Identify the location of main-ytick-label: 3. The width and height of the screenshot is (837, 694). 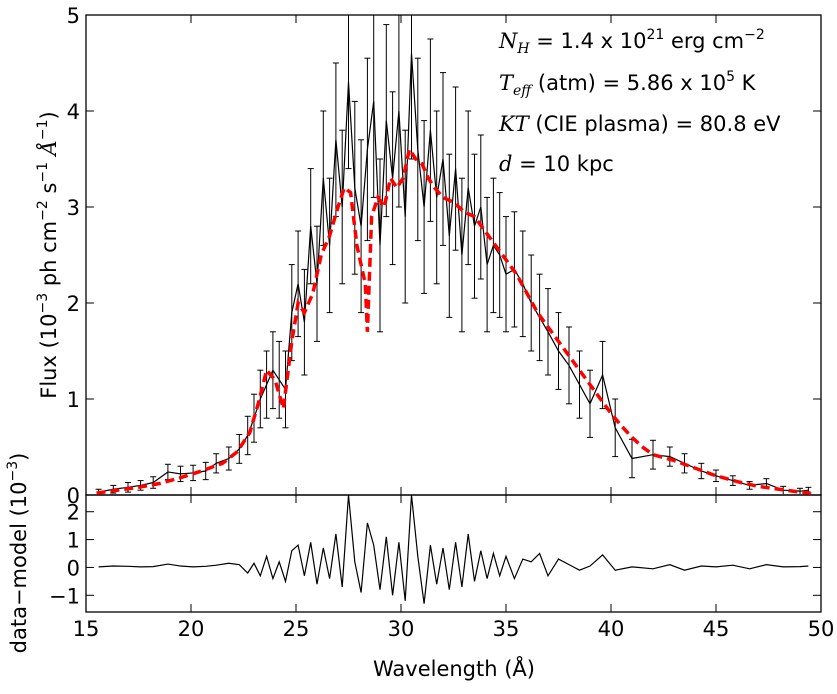
(73, 208).